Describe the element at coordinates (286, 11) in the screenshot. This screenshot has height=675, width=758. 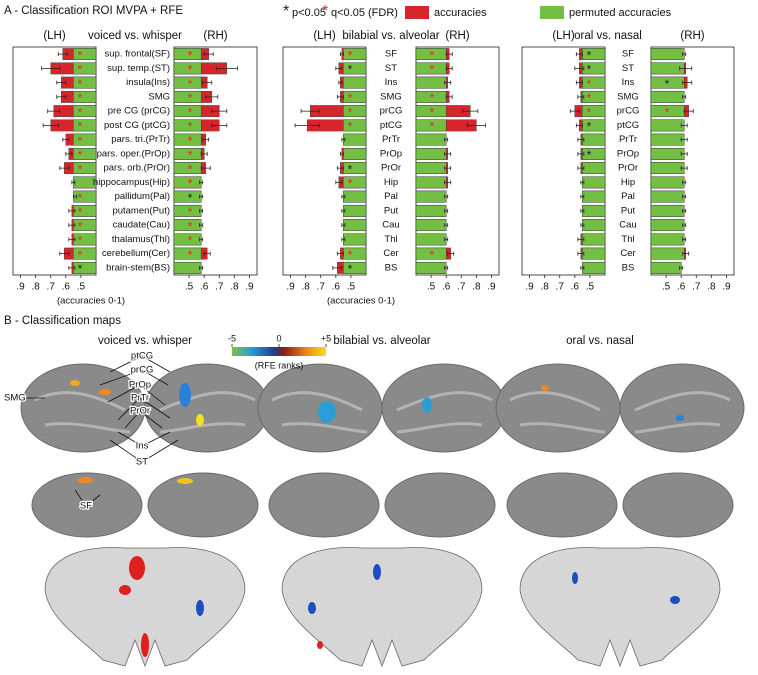
I see `significance-symbol: *` at that location.